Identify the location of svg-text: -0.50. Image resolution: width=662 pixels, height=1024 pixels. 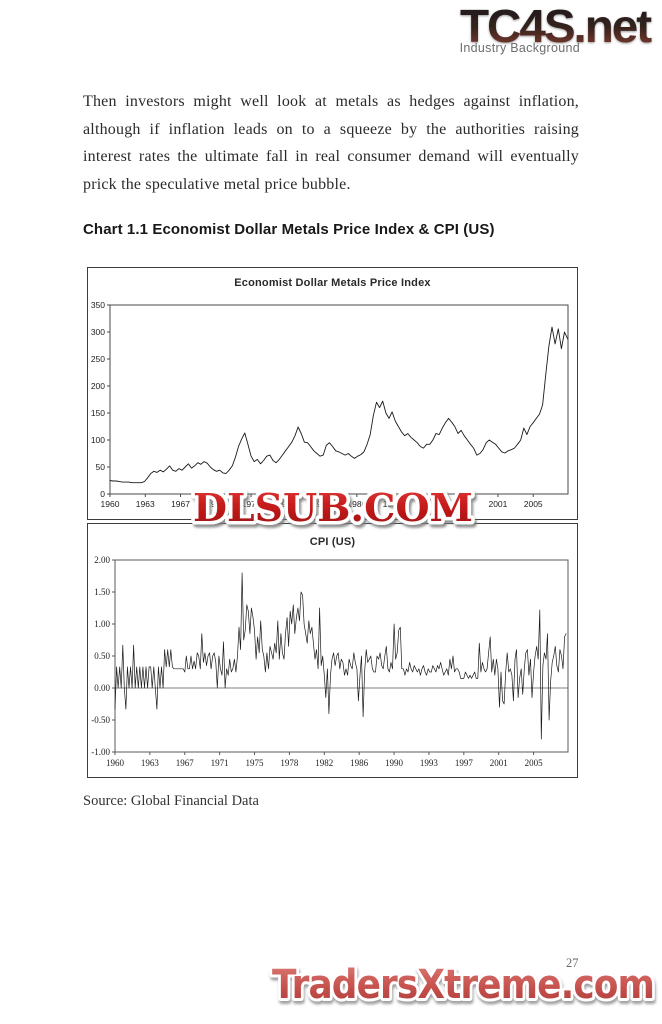
(100, 720).